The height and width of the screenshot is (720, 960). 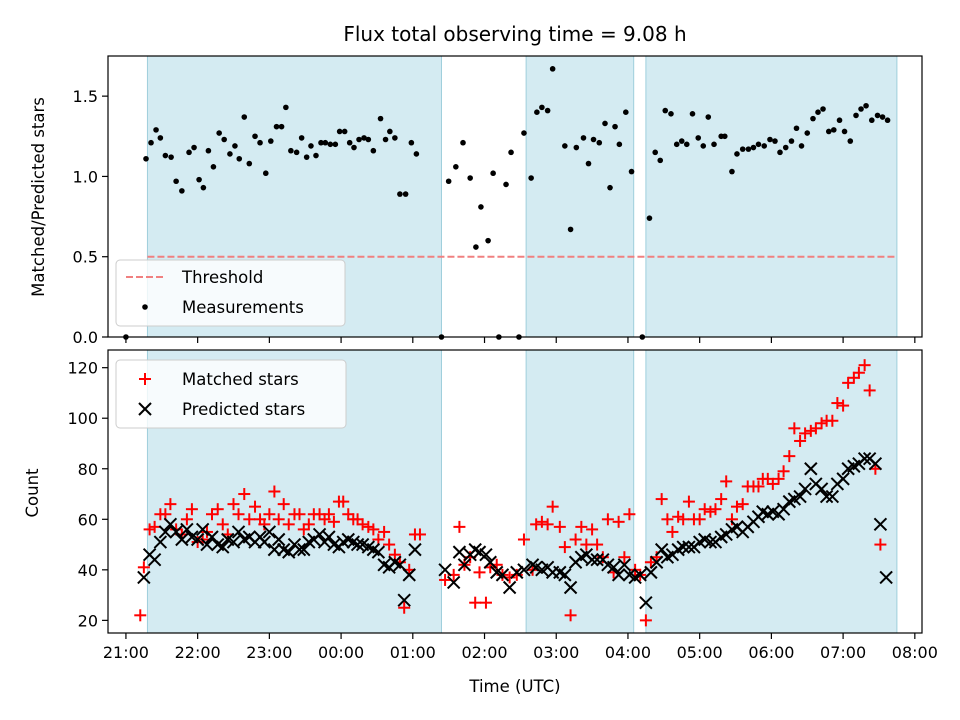 I want to click on y-axis-label-bottom: Count, so click(x=32, y=493).